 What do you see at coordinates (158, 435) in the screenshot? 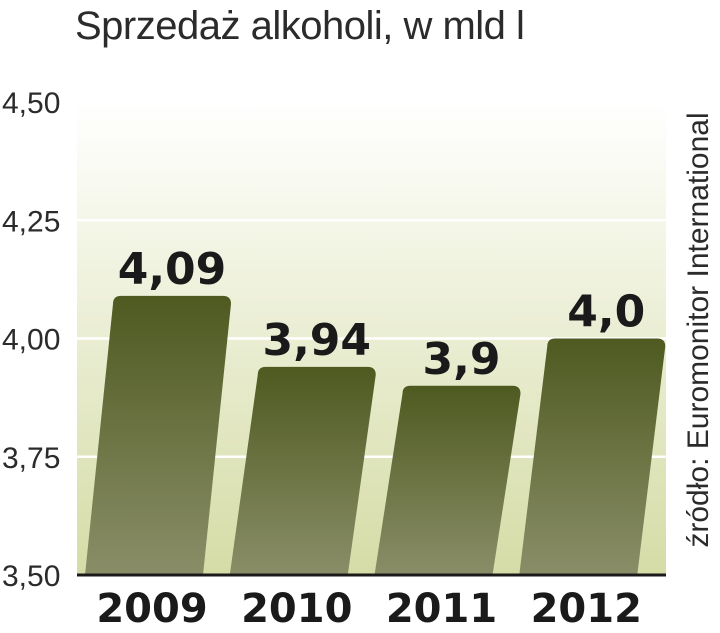
I see `bar-2009` at bounding box center [158, 435].